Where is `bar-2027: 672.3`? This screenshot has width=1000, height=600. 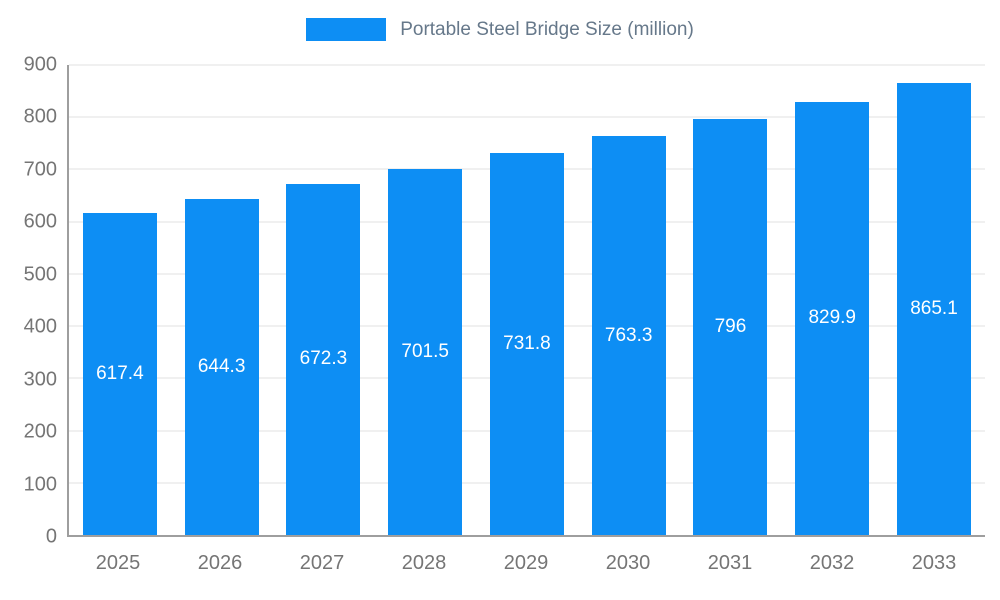 bar-2027: 672.3 is located at coordinates (323, 359).